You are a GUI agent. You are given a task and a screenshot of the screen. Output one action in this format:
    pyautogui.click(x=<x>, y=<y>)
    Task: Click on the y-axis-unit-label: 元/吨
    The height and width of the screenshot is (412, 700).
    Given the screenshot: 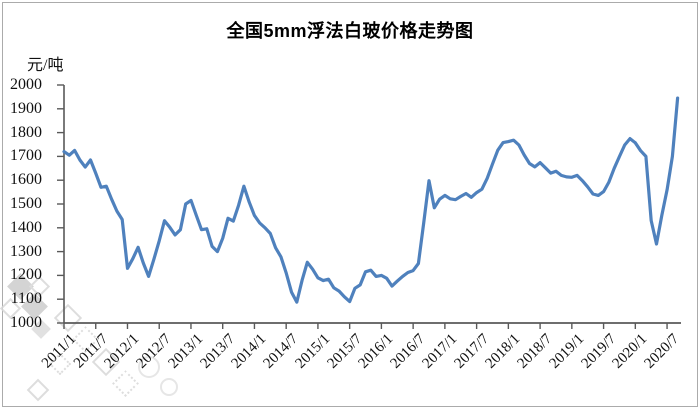 What is the action you would take?
    pyautogui.click(x=45, y=65)
    